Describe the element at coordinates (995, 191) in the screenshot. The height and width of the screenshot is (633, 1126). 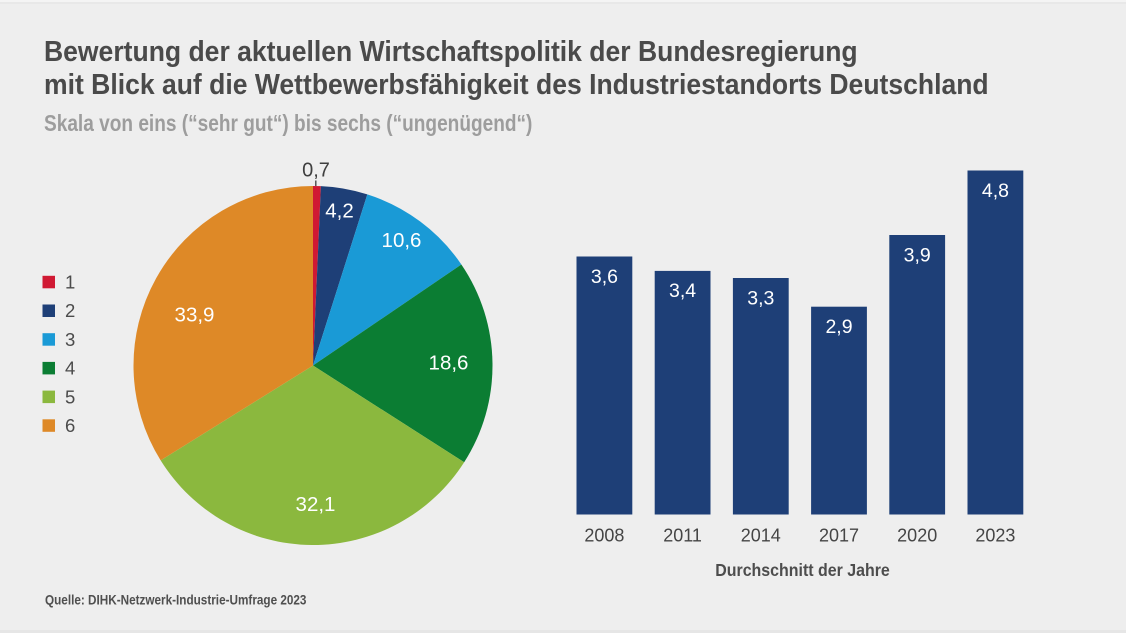
I see `svg-text: 4,8` at that location.